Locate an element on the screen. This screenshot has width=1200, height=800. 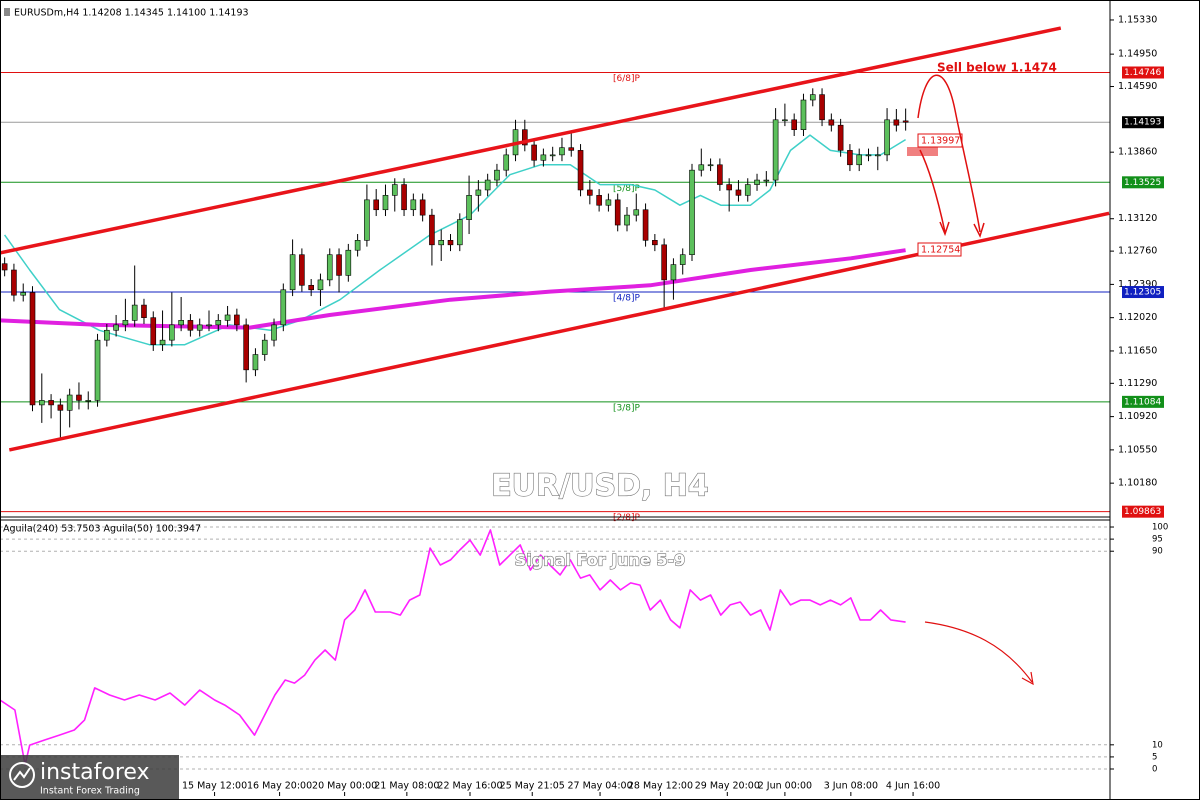
x-tick-label: 16 May 20:00 is located at coordinates (279, 786).